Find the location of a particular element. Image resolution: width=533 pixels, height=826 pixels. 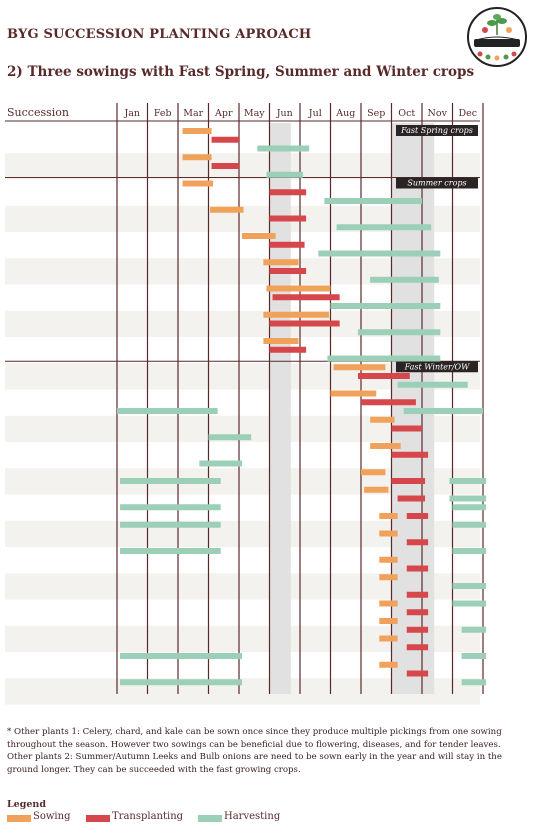

legend-swatch-transplanting is located at coordinates (98, 818).